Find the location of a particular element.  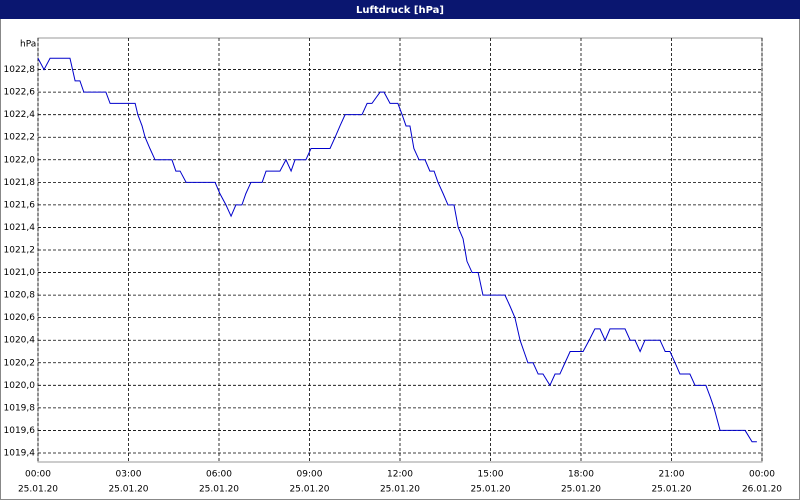

y-tick-label: 1022,4 is located at coordinates (20, 115).